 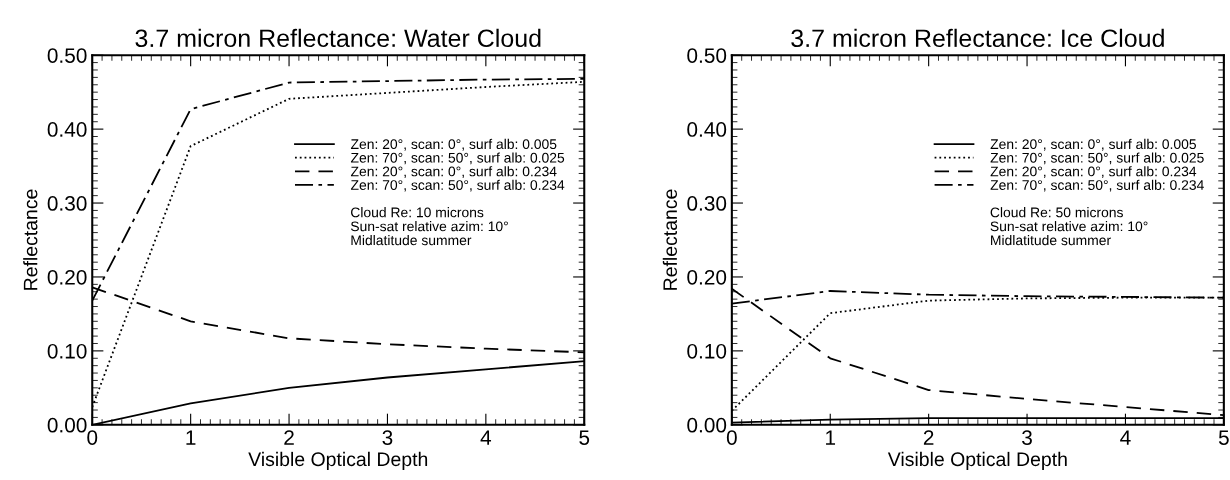 What do you see at coordinates (1056, 212) in the screenshot?
I see `annotation: Cloud Re: 50 microns` at bounding box center [1056, 212].